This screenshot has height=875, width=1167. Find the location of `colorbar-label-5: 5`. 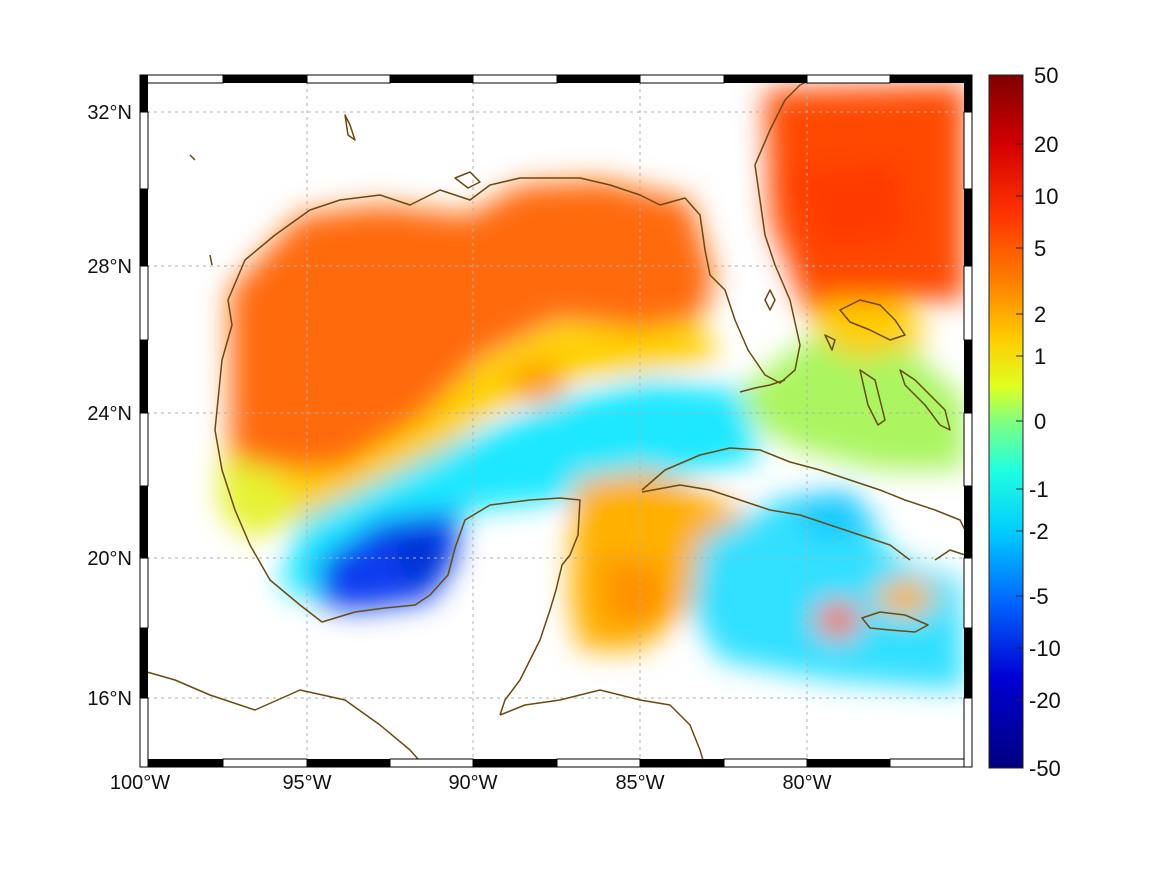

colorbar-label-5: 5 is located at coordinates (1040, 248).